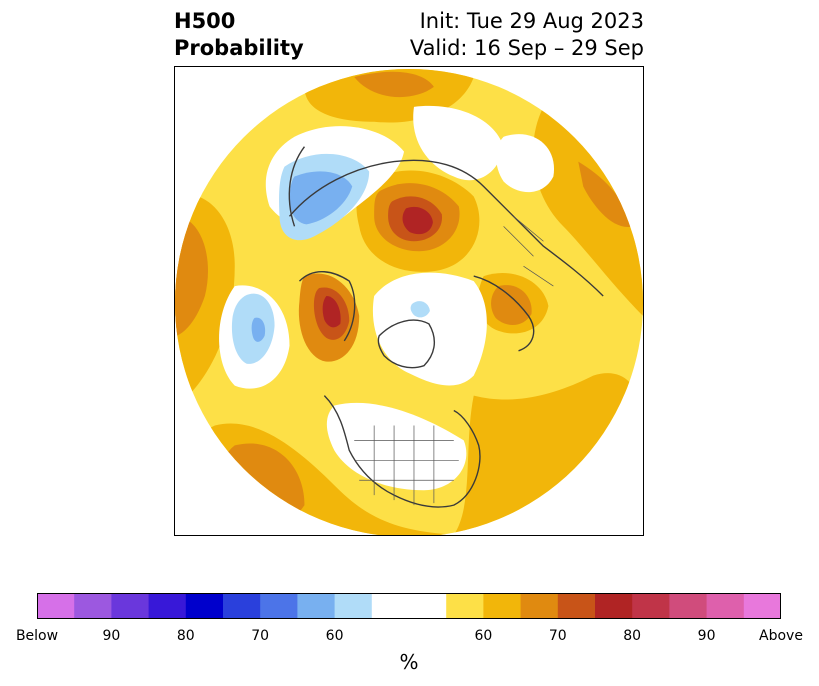 The height and width of the screenshot is (686, 819). What do you see at coordinates (331, 312) in the screenshot?
I see `field-max-alaska` at bounding box center [331, 312].